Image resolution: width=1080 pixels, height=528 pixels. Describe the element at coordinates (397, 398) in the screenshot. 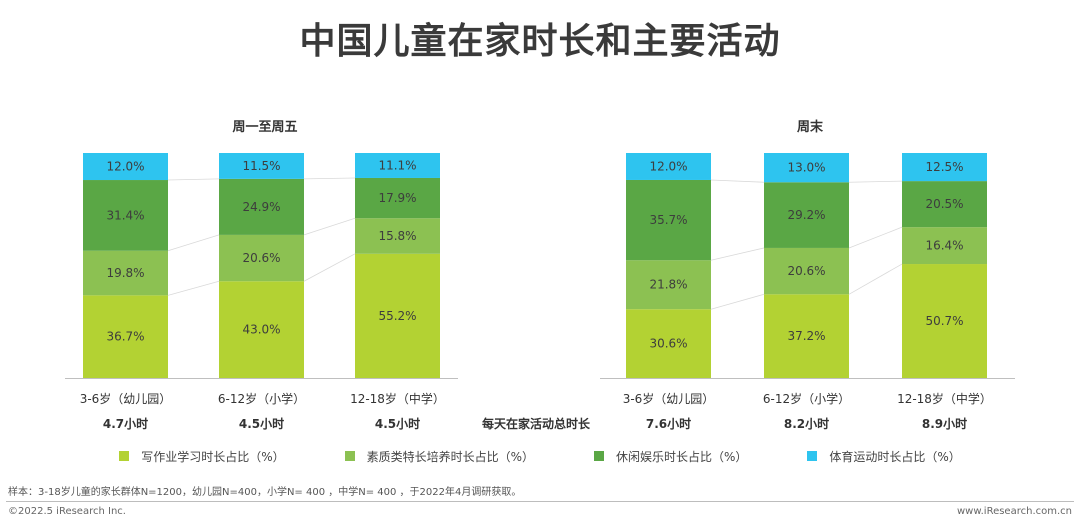

I see `weekday-category-label: 12-18岁（中学）` at that location.